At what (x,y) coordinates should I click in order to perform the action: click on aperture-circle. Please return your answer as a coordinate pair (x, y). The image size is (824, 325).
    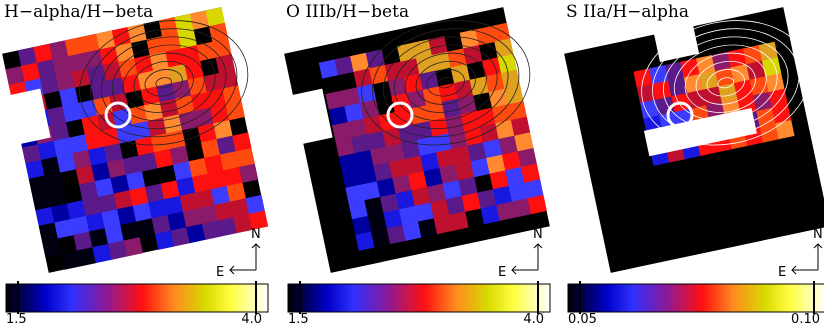
    Looking at the image, I should click on (118, 115).